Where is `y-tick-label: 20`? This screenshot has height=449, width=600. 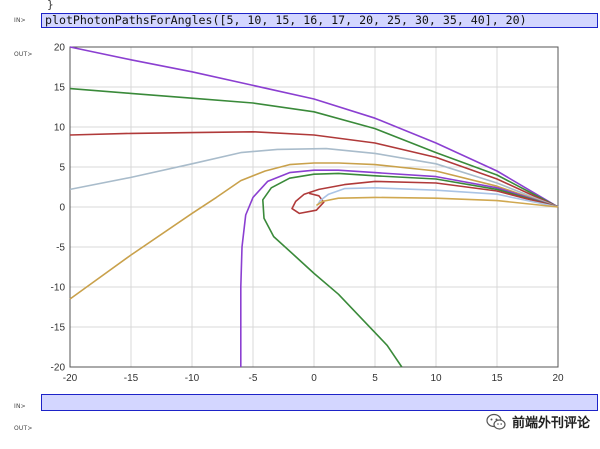
y-tick-label: 20 is located at coordinates (60, 48).